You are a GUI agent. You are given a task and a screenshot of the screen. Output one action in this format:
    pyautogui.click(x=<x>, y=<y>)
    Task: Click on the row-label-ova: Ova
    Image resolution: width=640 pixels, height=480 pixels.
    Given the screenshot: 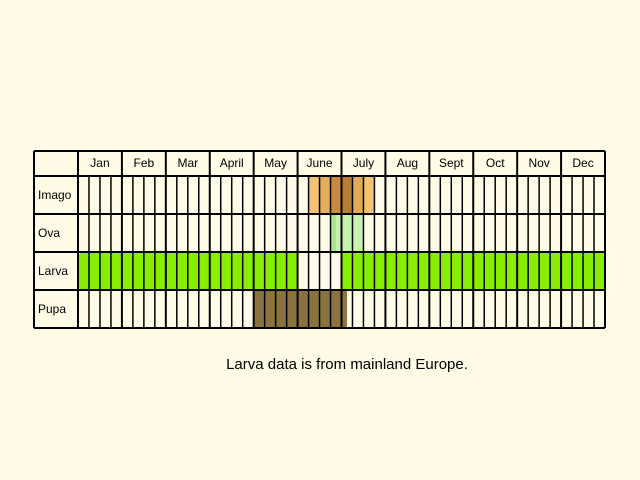 What is the action you would take?
    pyautogui.click(x=49, y=233)
    